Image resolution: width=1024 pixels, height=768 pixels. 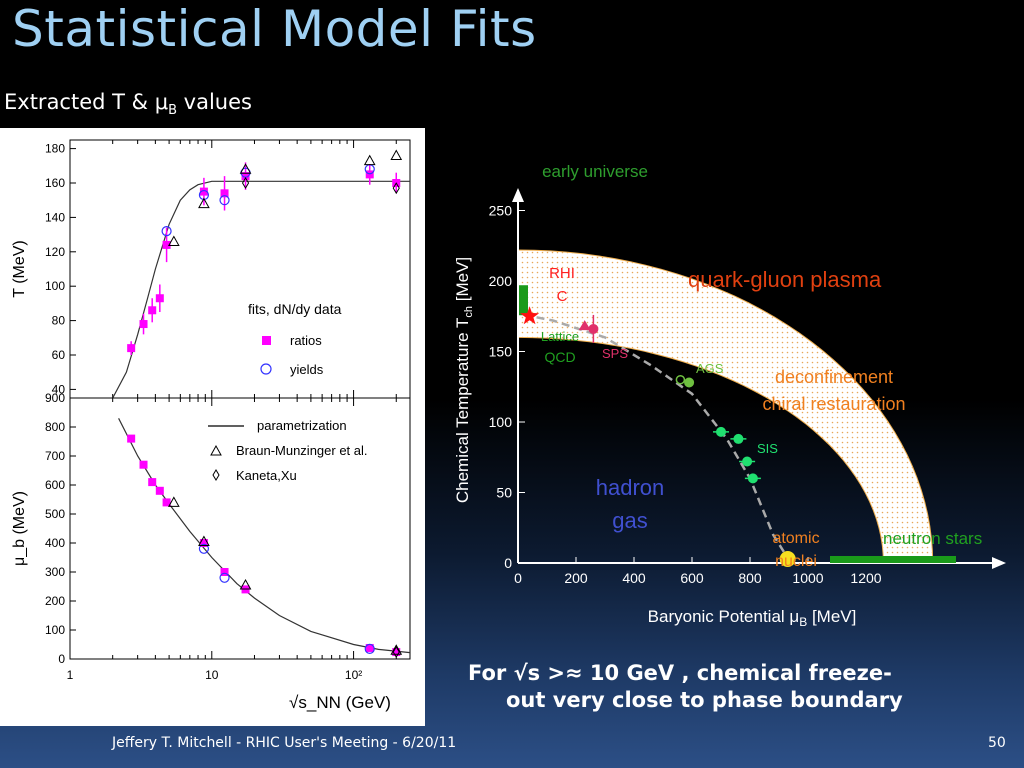 What do you see at coordinates (55, 427) in the screenshot?
I see `y-tick-label: 800` at bounding box center [55, 427].